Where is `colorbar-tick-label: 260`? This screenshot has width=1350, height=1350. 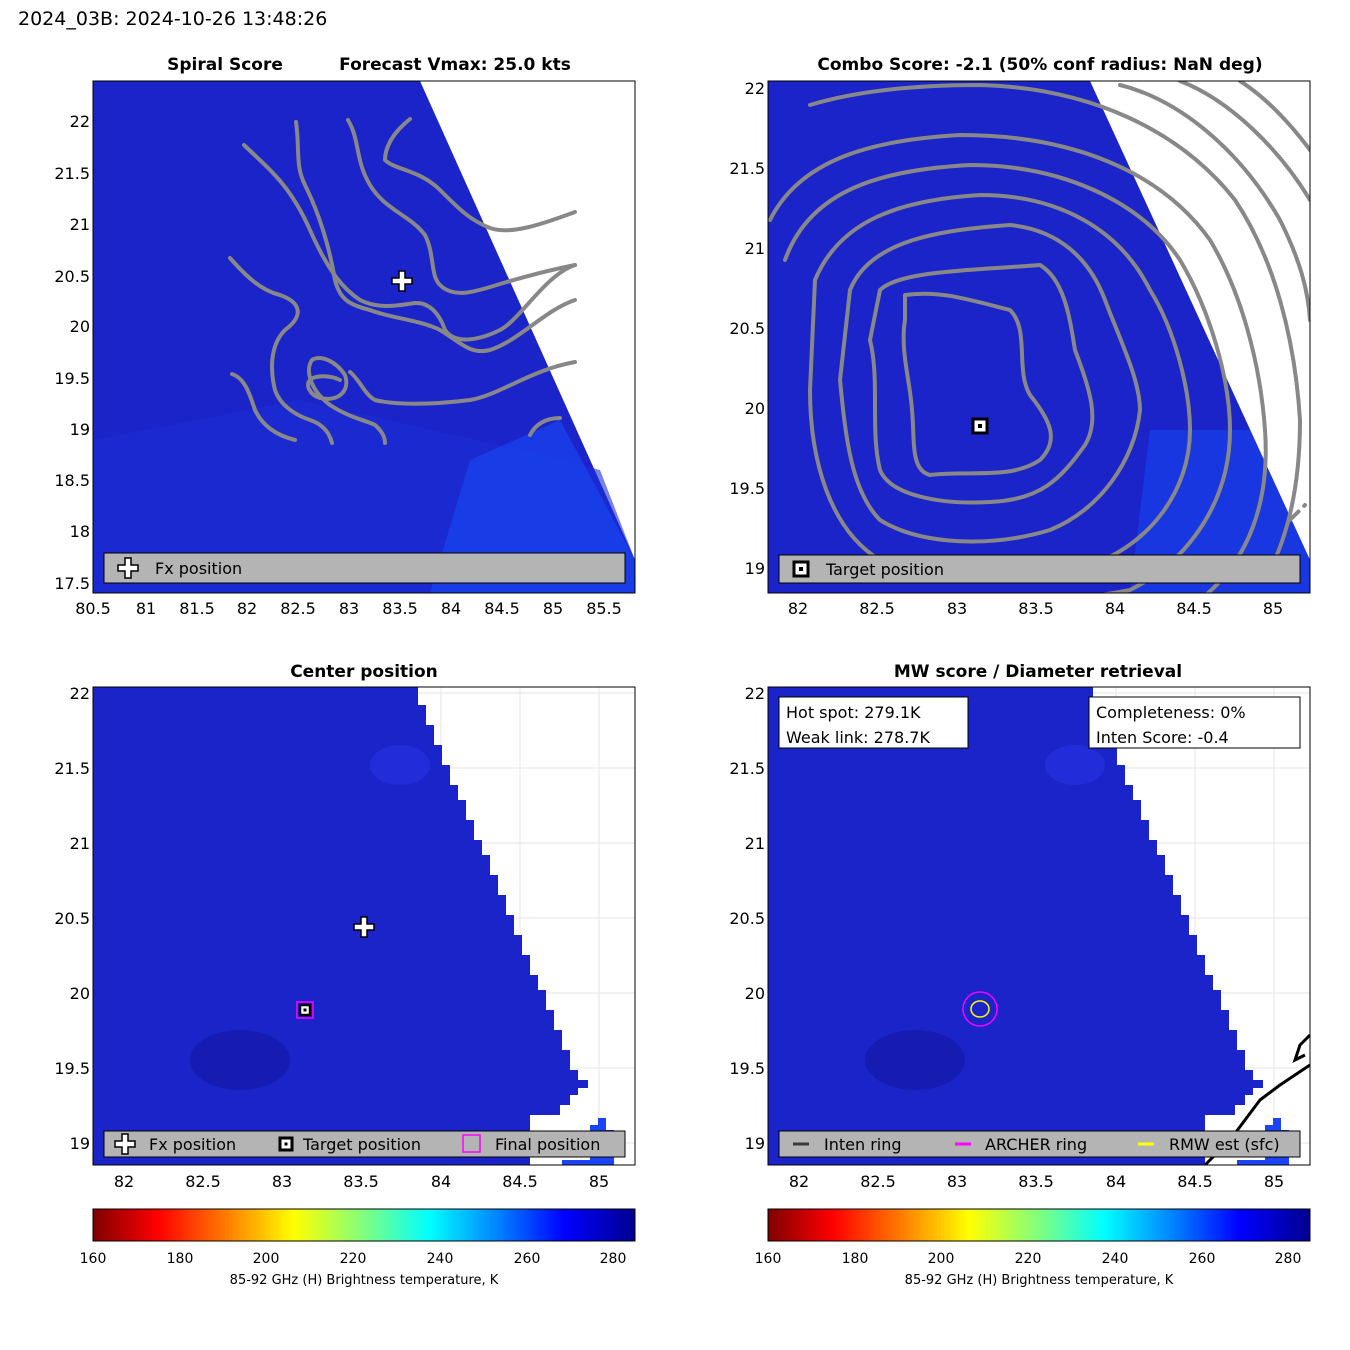 colorbar-tick-label: 260 is located at coordinates (1202, 1259).